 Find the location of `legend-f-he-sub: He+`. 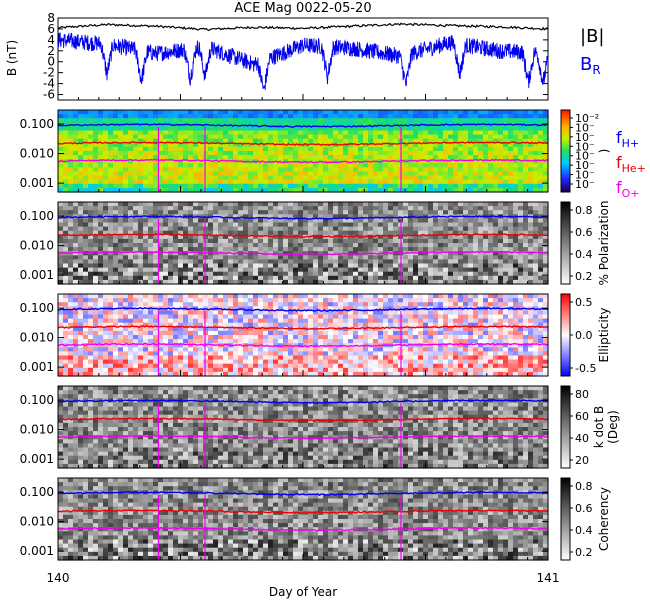

legend-f-he-sub: He+ is located at coordinates (634, 168).